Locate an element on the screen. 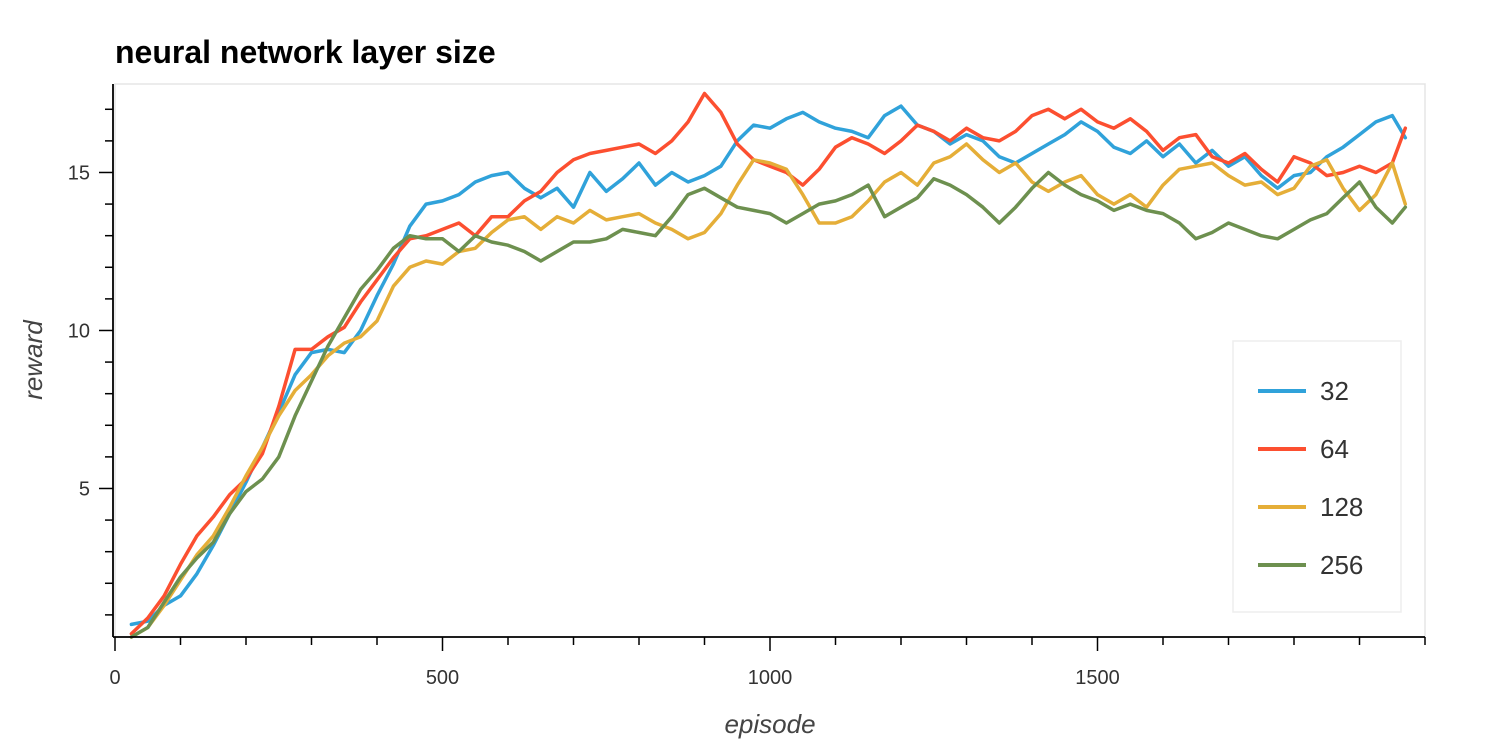 The image size is (1500, 750). x-tick-label: 1500 is located at coordinates (1097, 678).